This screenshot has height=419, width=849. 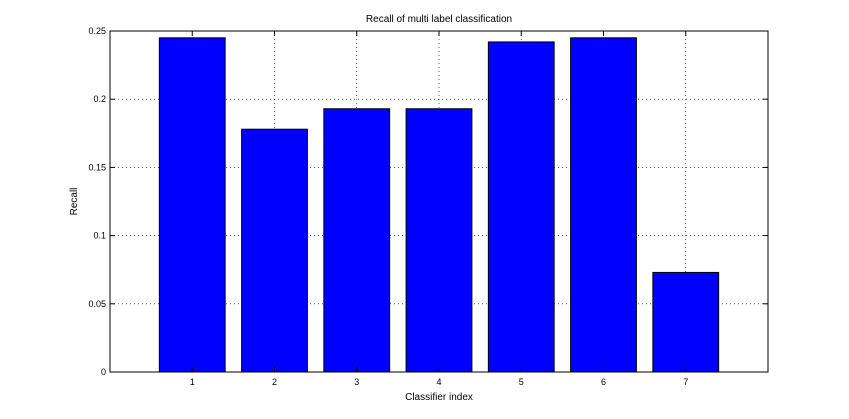 What do you see at coordinates (97, 31) in the screenshot?
I see `y-tick-label: 0.25` at bounding box center [97, 31].